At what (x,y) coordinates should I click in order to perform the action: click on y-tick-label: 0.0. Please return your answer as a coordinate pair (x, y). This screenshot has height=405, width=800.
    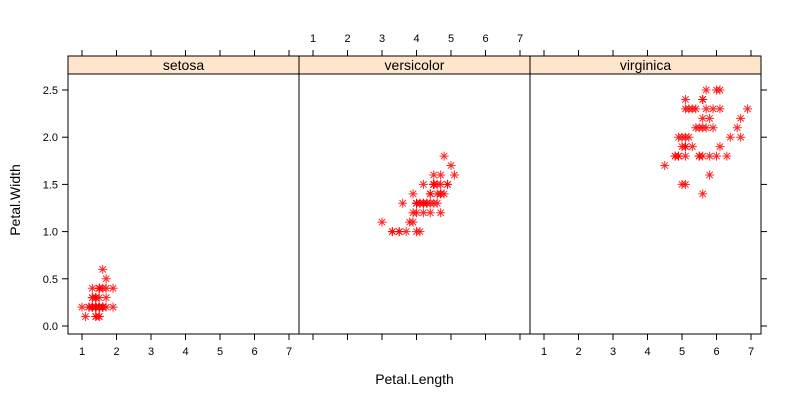
    Looking at the image, I should click on (50, 327).